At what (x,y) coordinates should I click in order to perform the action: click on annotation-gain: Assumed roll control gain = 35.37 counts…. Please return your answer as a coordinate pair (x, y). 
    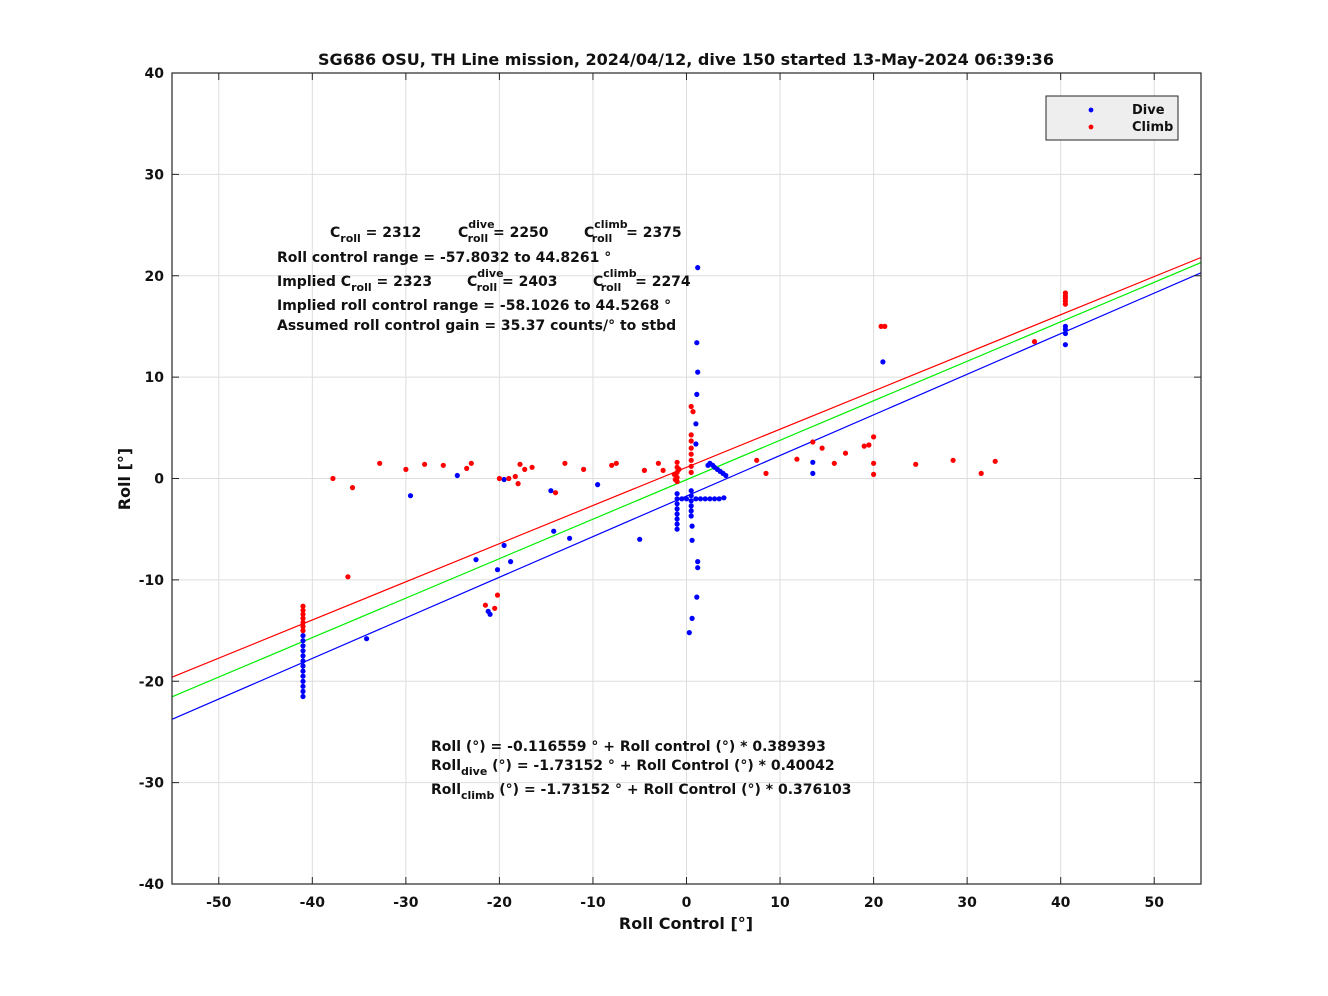
    Looking at the image, I should click on (476, 326).